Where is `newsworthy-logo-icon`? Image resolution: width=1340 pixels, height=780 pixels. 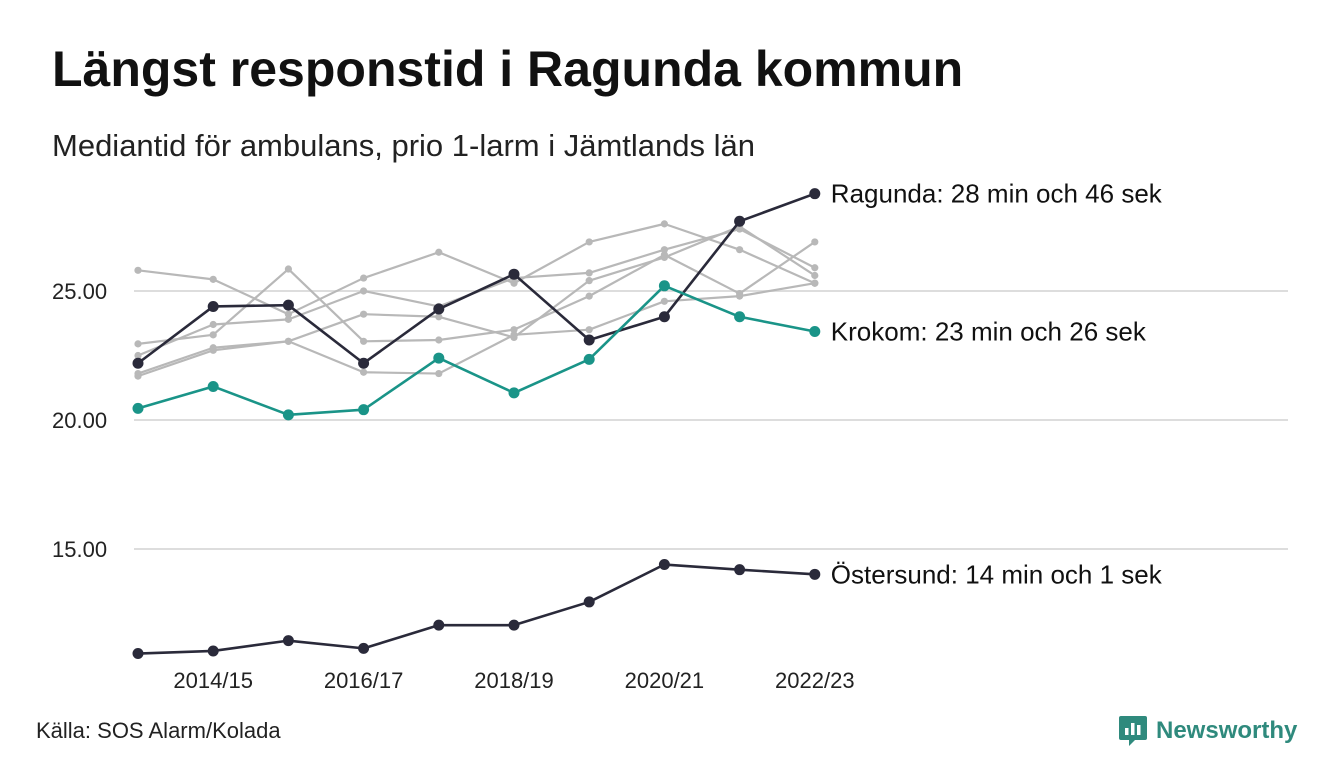 newsworthy-logo-icon is located at coordinates (1133, 731).